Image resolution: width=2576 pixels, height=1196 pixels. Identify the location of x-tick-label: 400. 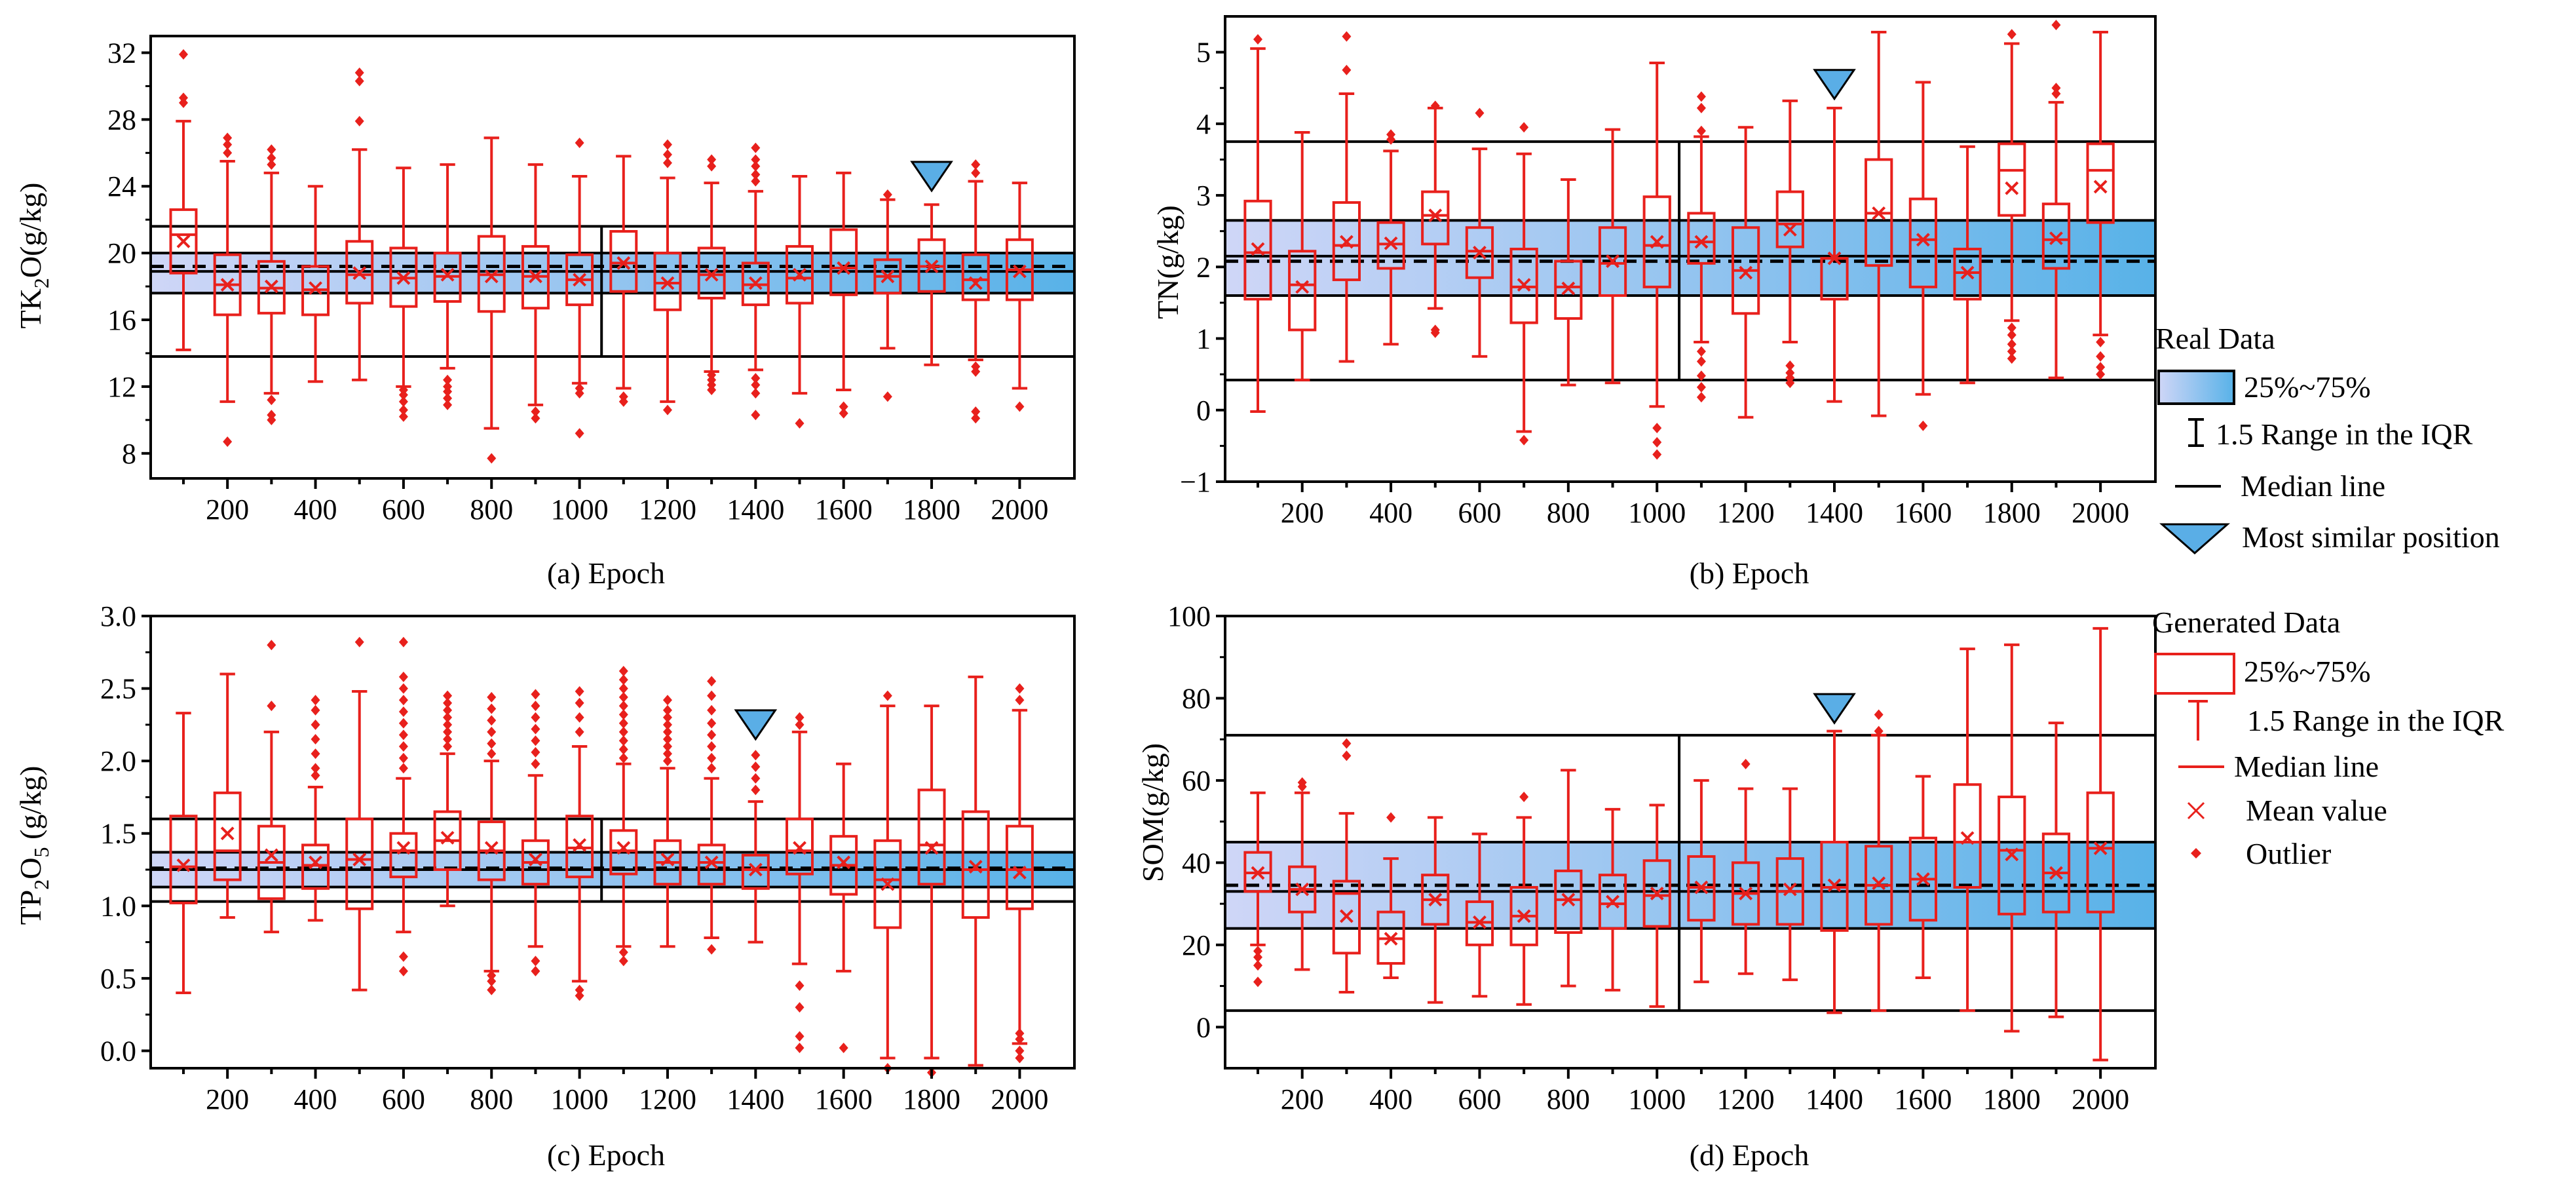
(1391, 513).